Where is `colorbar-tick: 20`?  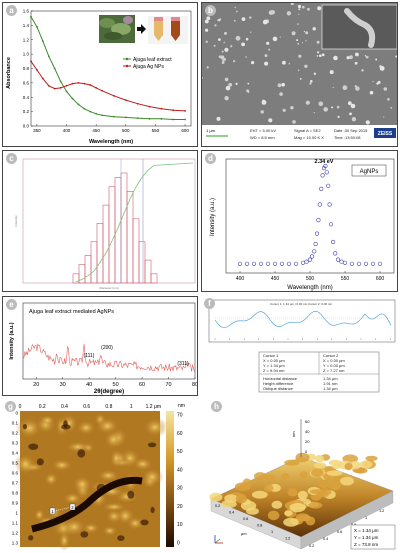 colorbar-tick: 20 is located at coordinates (180, 507).